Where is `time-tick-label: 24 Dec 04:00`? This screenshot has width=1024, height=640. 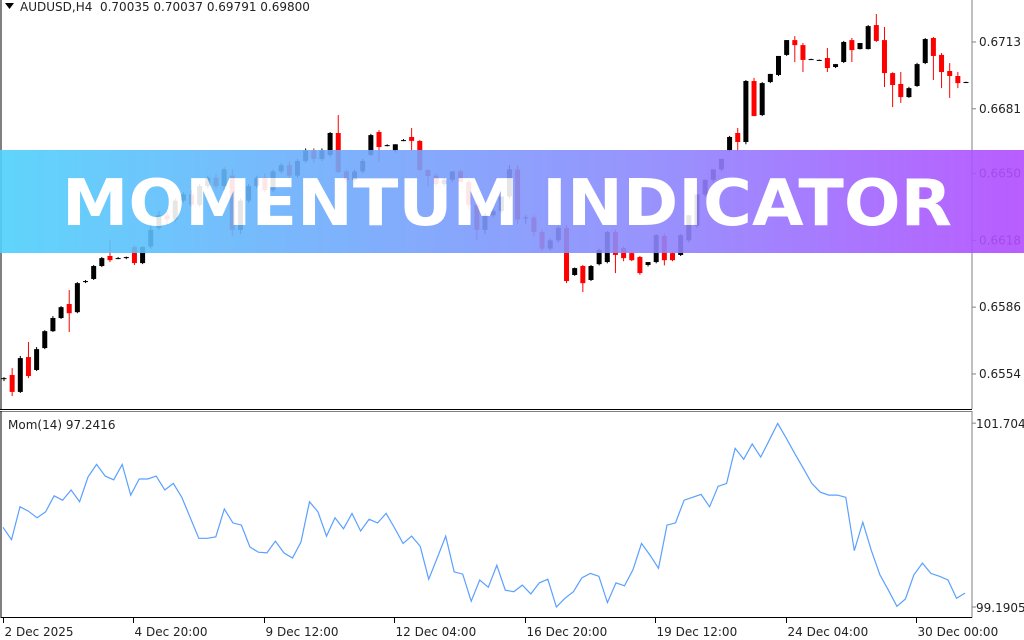 time-tick-label: 24 Dec 04:00 is located at coordinates (828, 632).